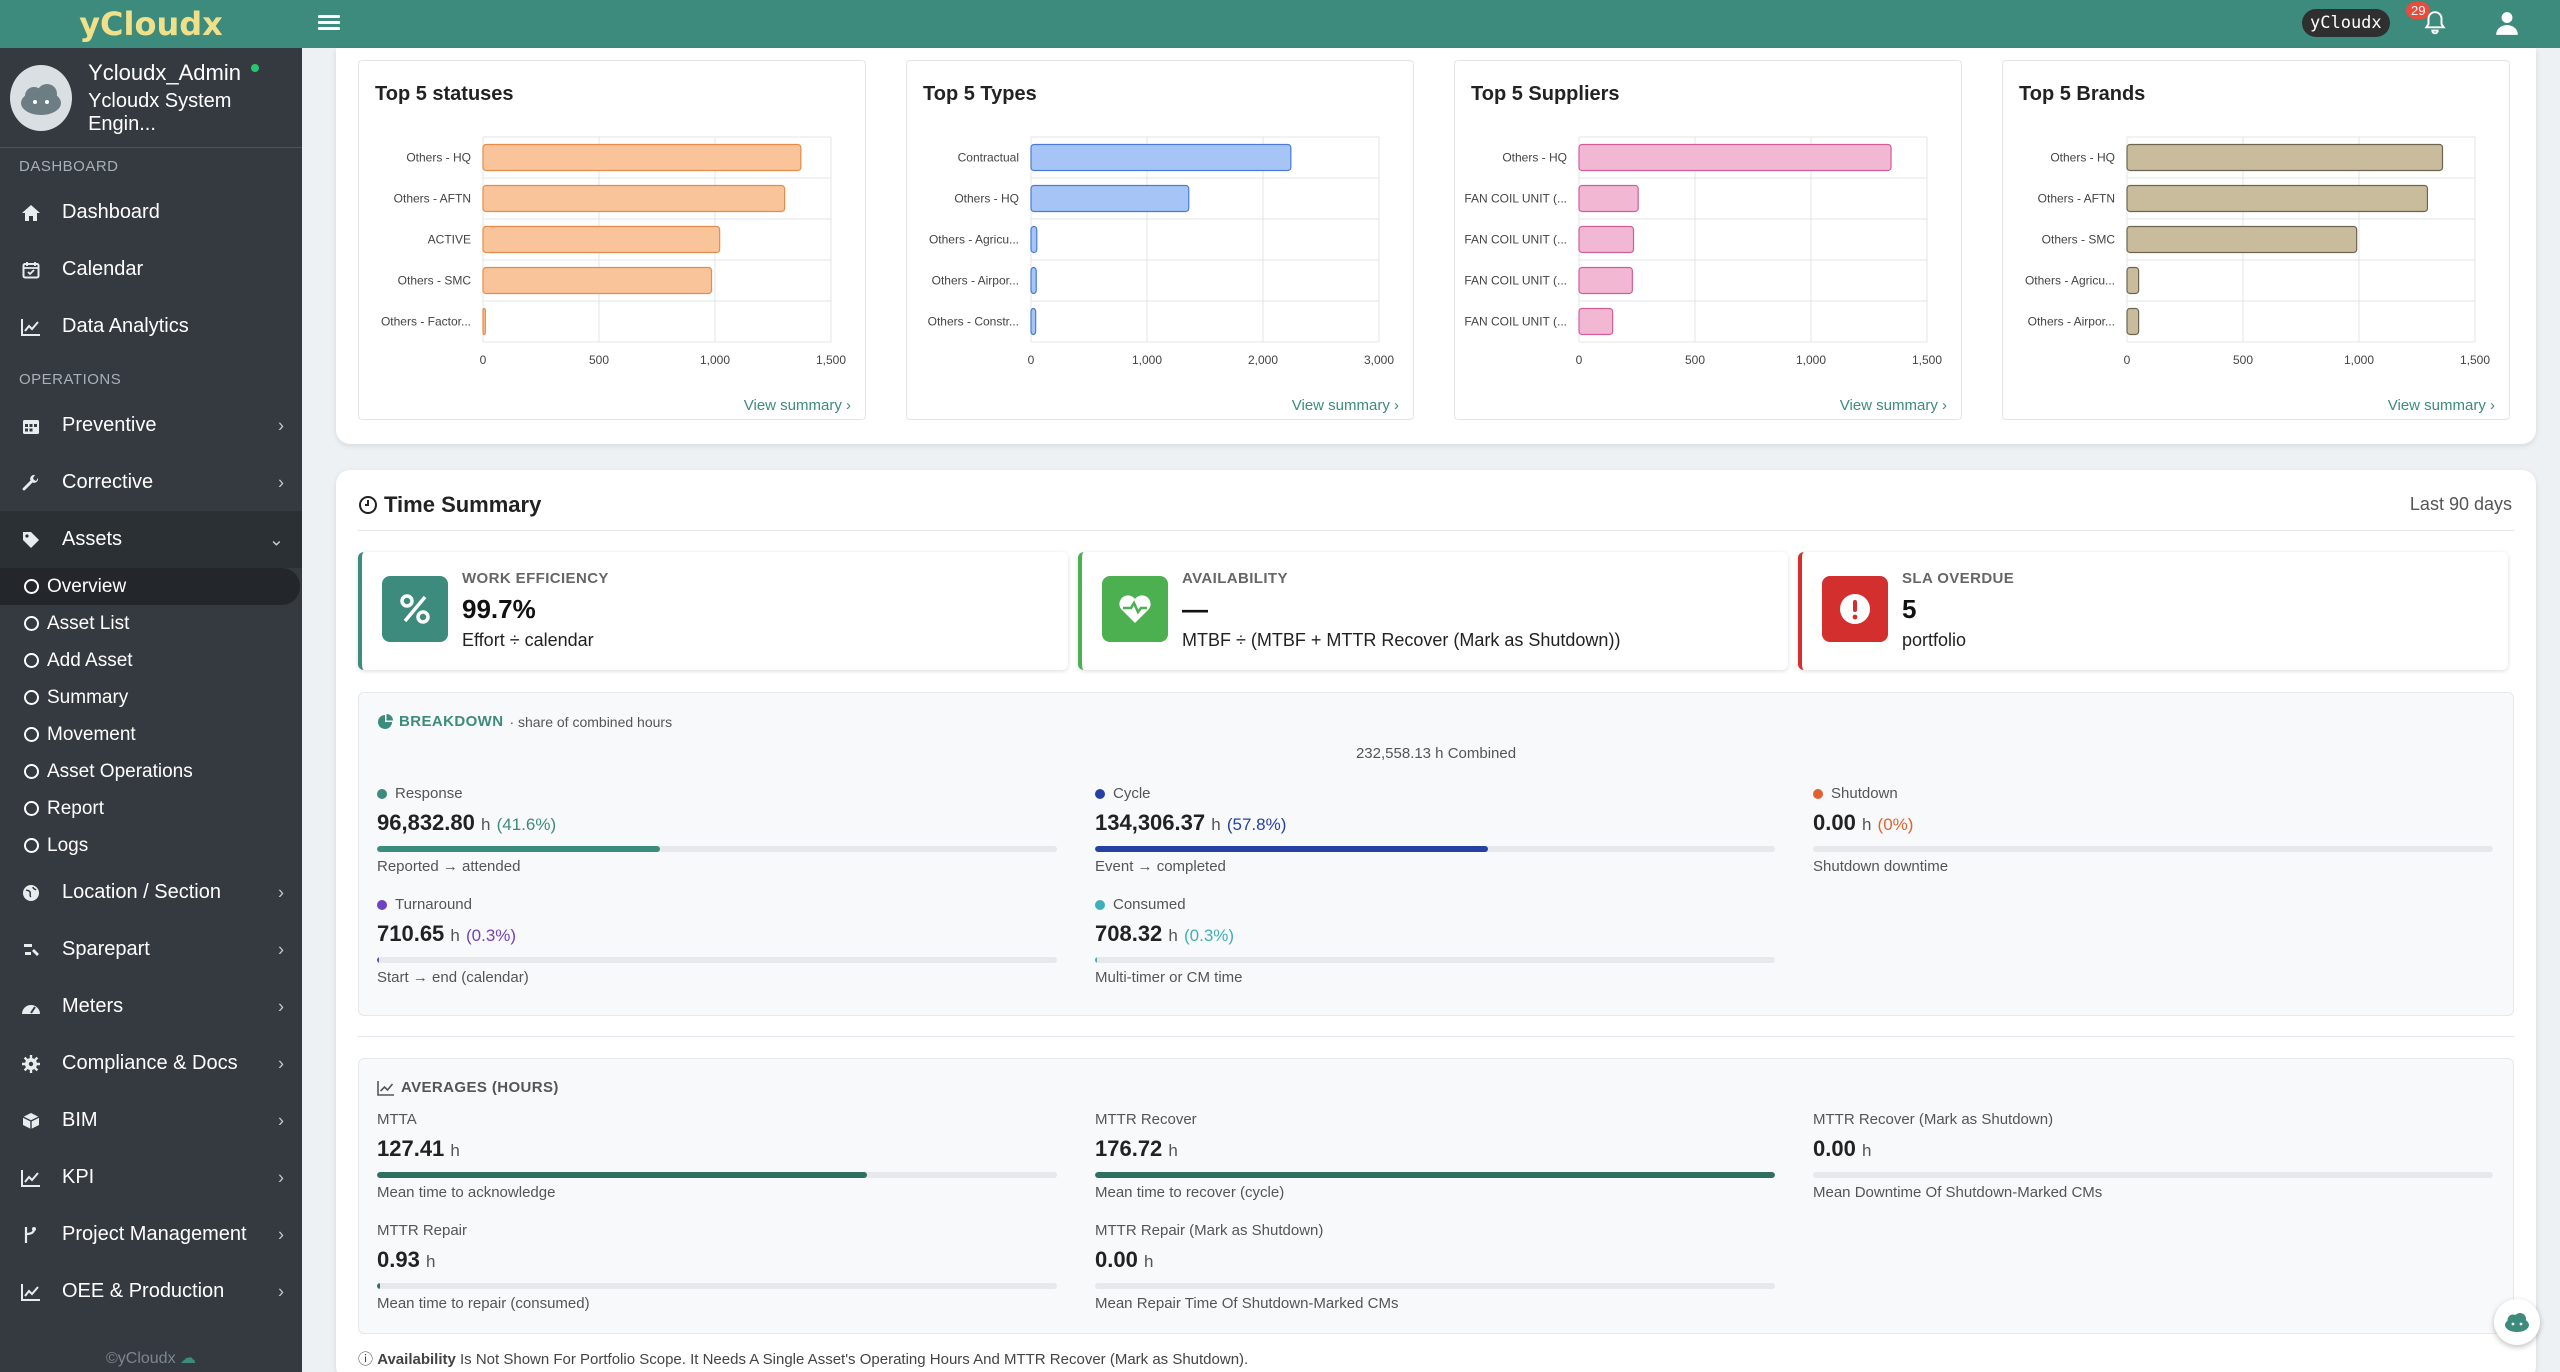 This screenshot has width=2560, height=1372. Describe the element at coordinates (41, 97) in the screenshot. I see `avatar` at that location.